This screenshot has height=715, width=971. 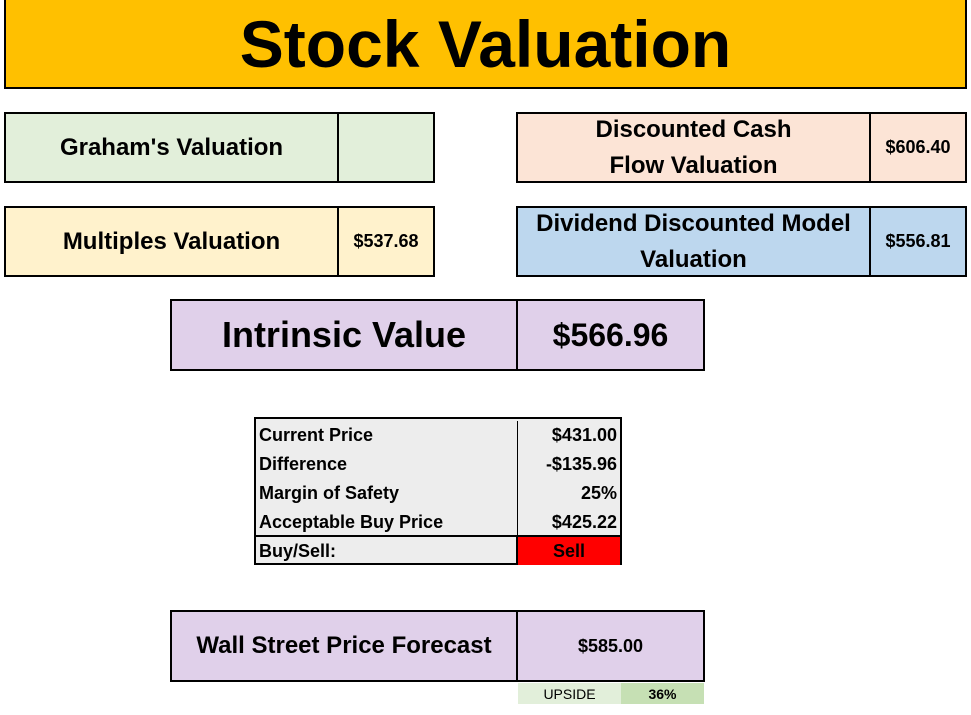 I want to click on intrinsic-value-card: Intrinsic Value $566.96, so click(x=437, y=335).